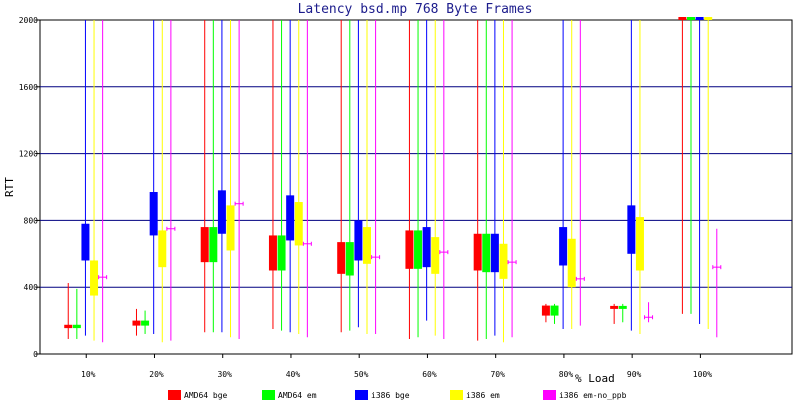 The height and width of the screenshot is (400, 800). What do you see at coordinates (88, 374) in the screenshot?
I see `x-tick-label: 10%` at bounding box center [88, 374].